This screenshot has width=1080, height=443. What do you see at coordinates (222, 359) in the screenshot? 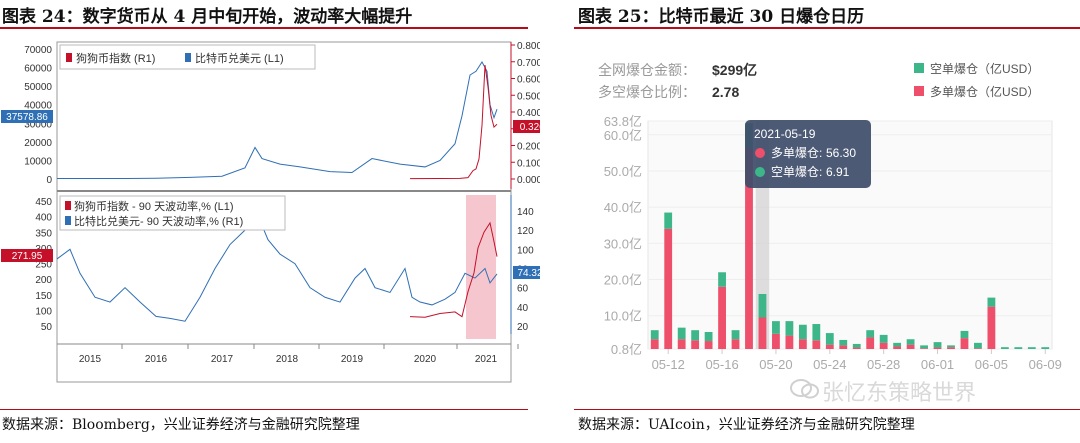
I see `x-tick-label: 2017` at bounding box center [222, 359].